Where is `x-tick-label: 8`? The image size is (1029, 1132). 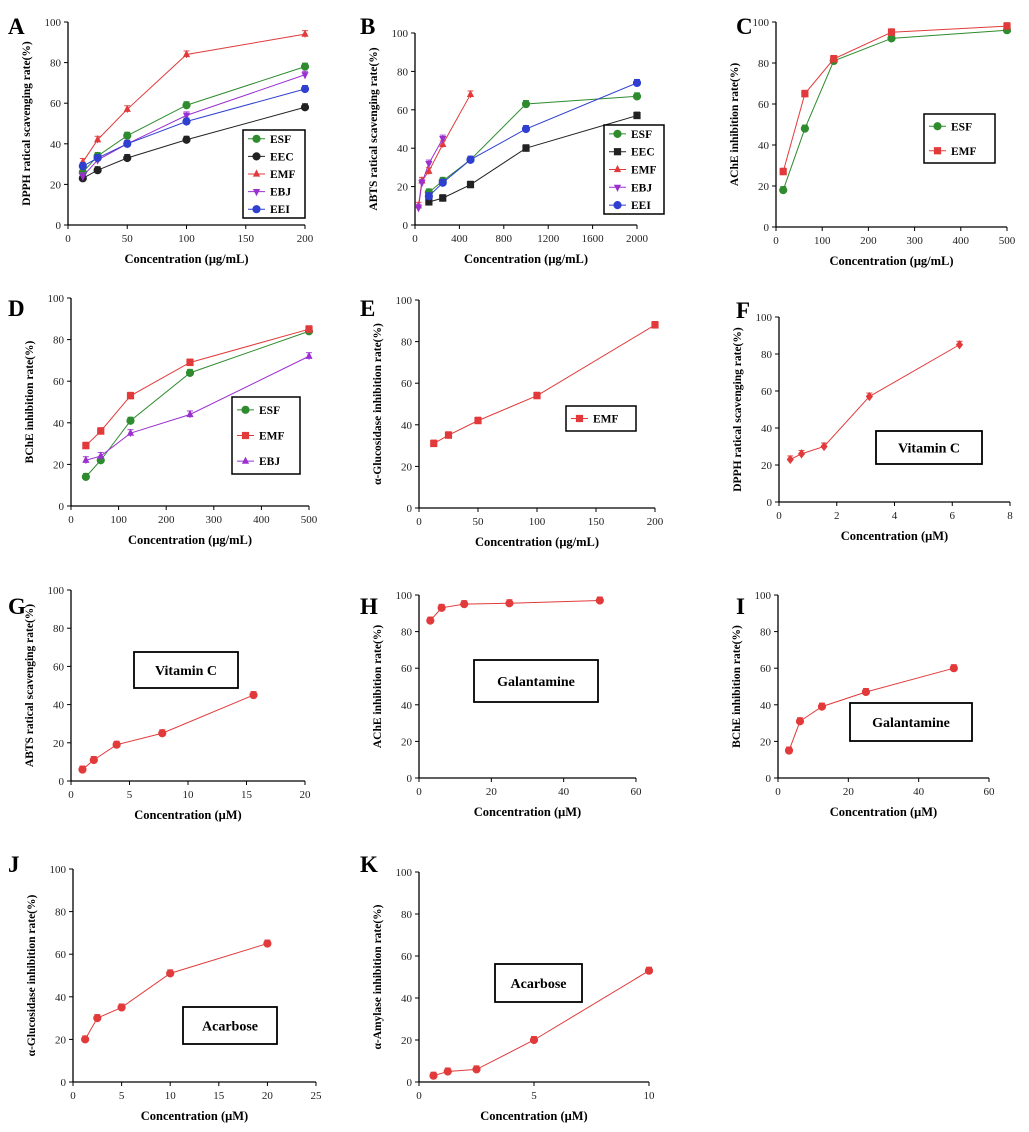
x-tick-label: 8 is located at coordinates (1010, 516).